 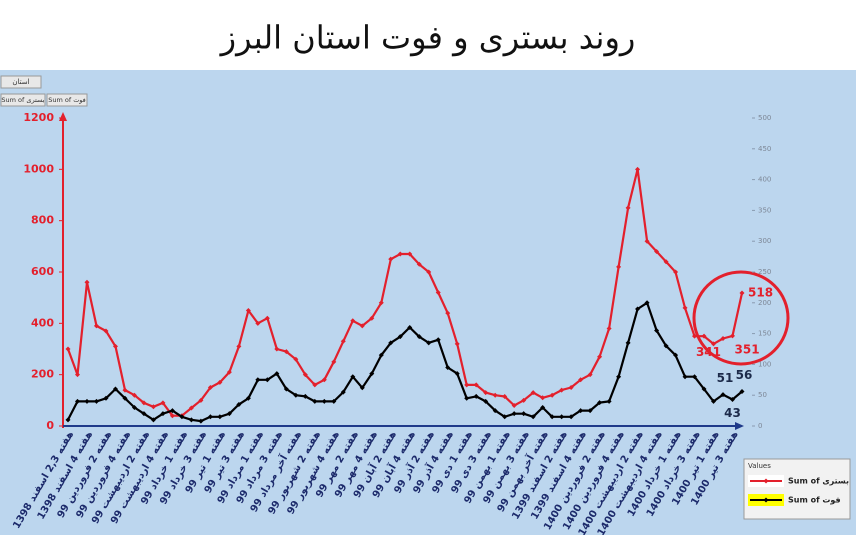 I want to click on field-button-label: Sum of فوت, so click(x=67, y=100).